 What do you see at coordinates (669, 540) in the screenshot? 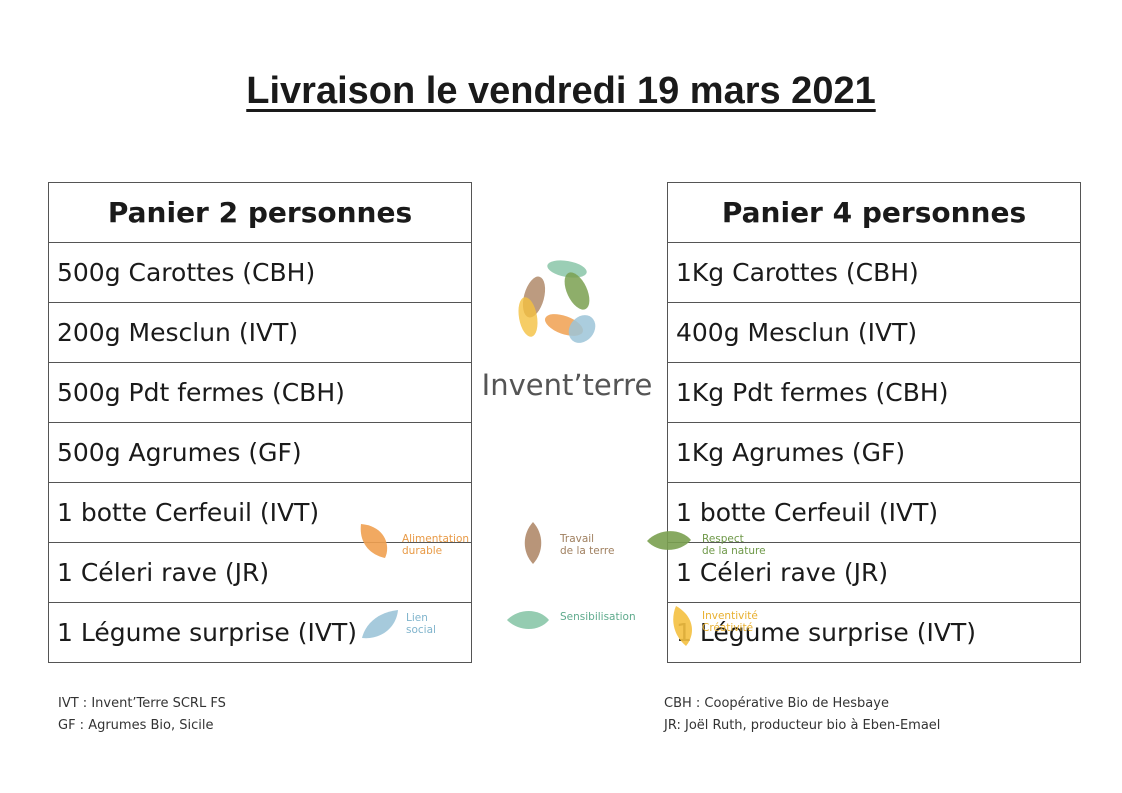
I see `respect-leaf-icon` at bounding box center [669, 540].